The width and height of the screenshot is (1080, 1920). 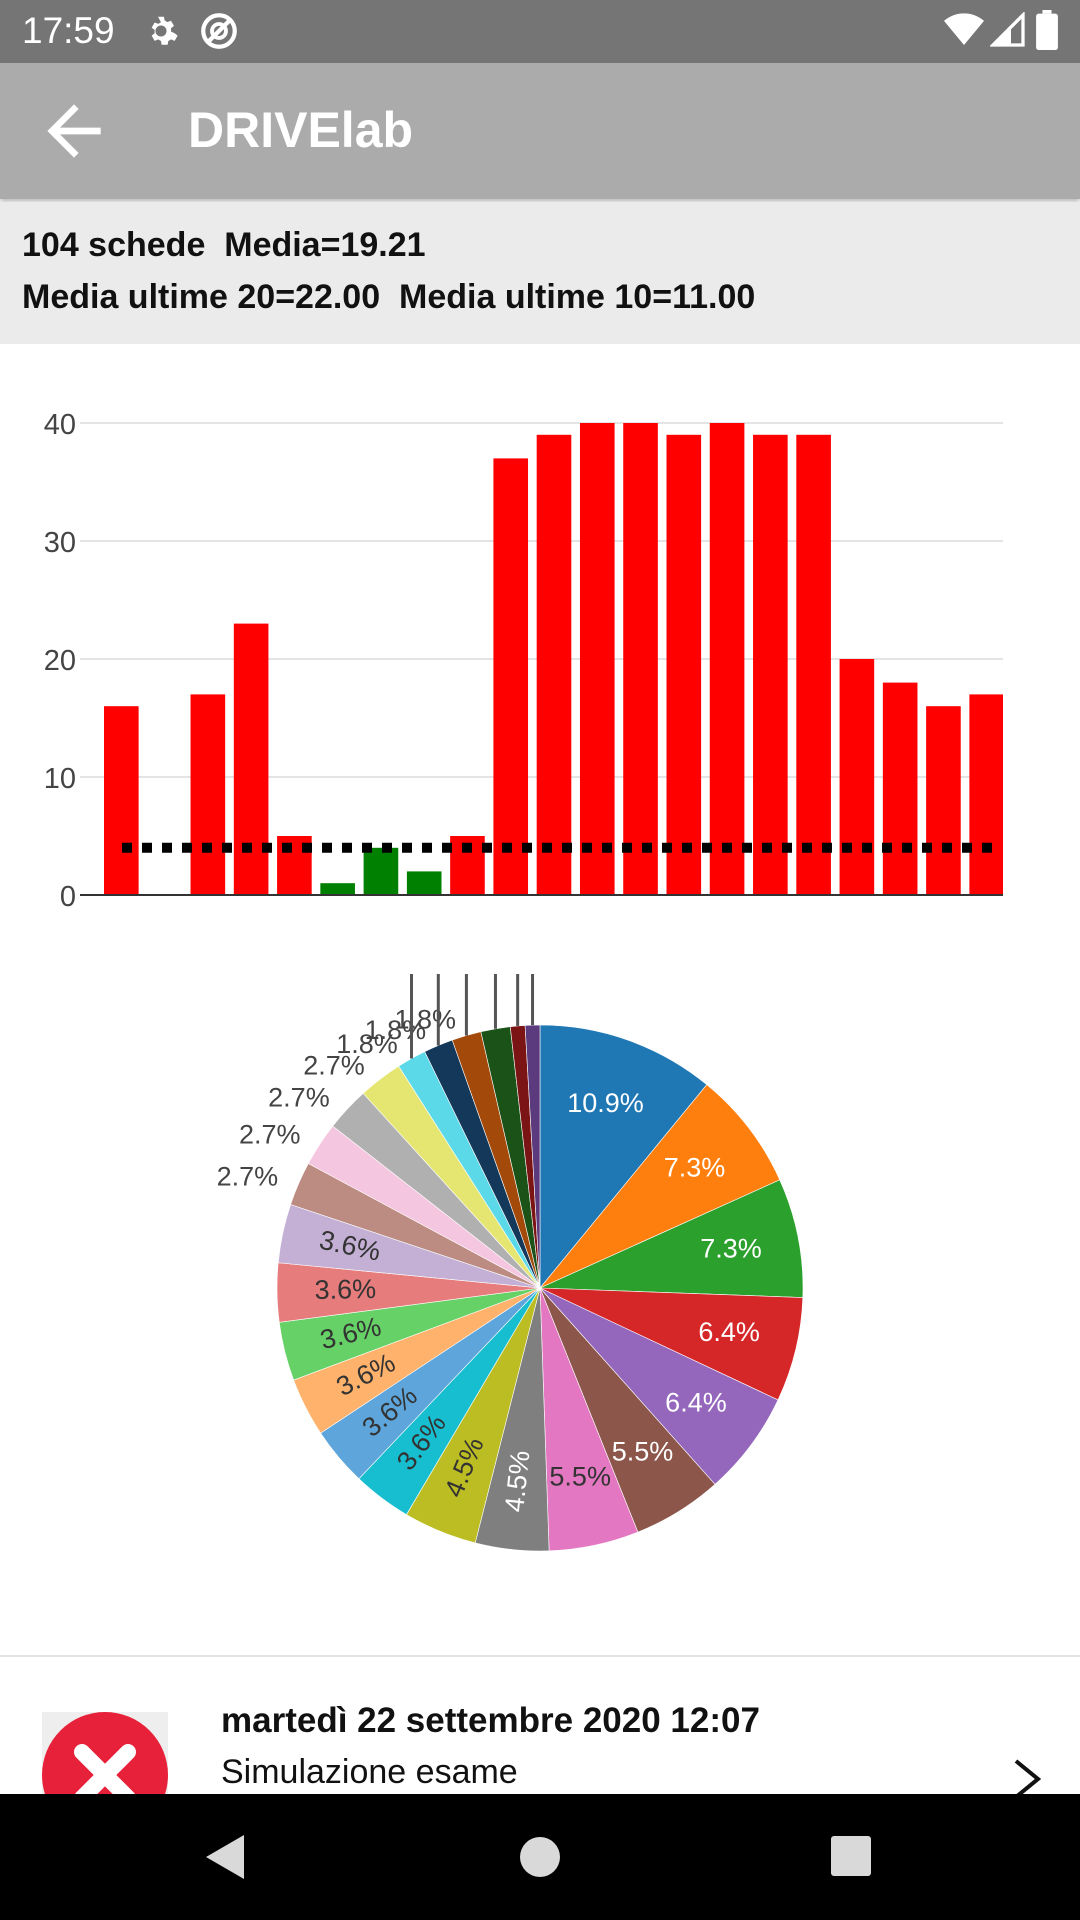 I want to click on nav-bar, so click(x=540, y=1857).